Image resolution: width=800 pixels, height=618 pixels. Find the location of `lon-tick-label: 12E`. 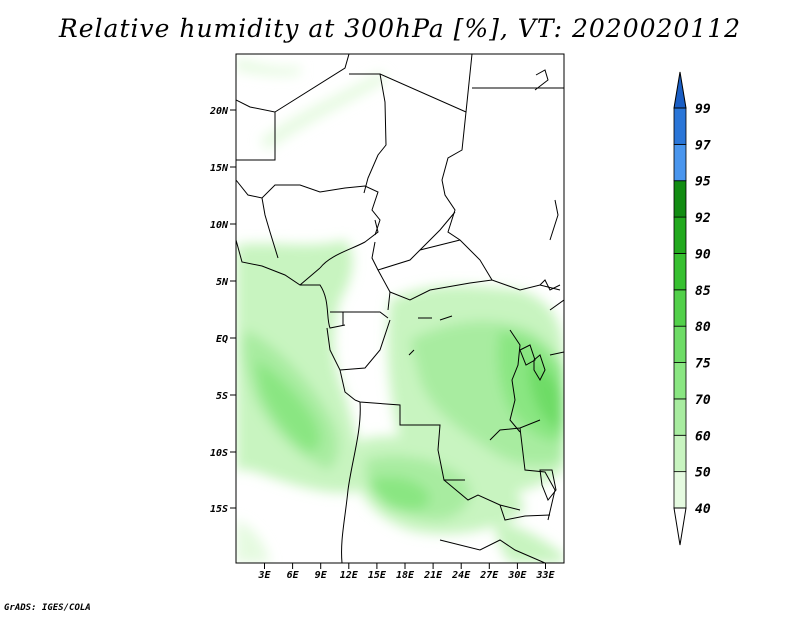

lon-tick-label: 12E is located at coordinates (349, 575).